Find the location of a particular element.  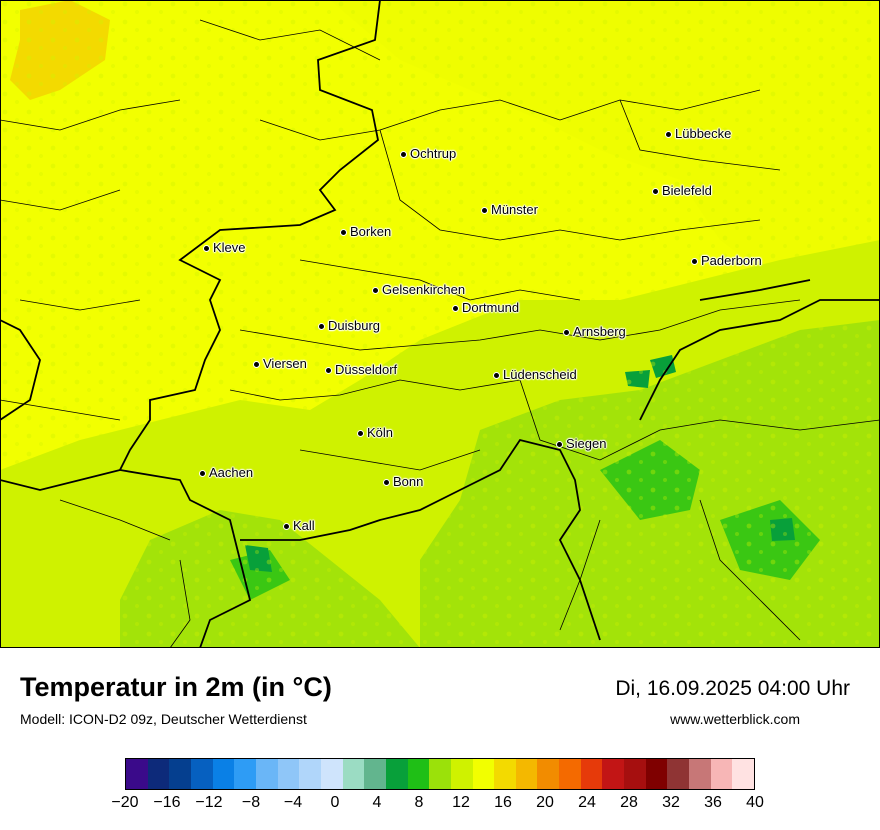

city-label-aachen: Aachen is located at coordinates (226, 472).